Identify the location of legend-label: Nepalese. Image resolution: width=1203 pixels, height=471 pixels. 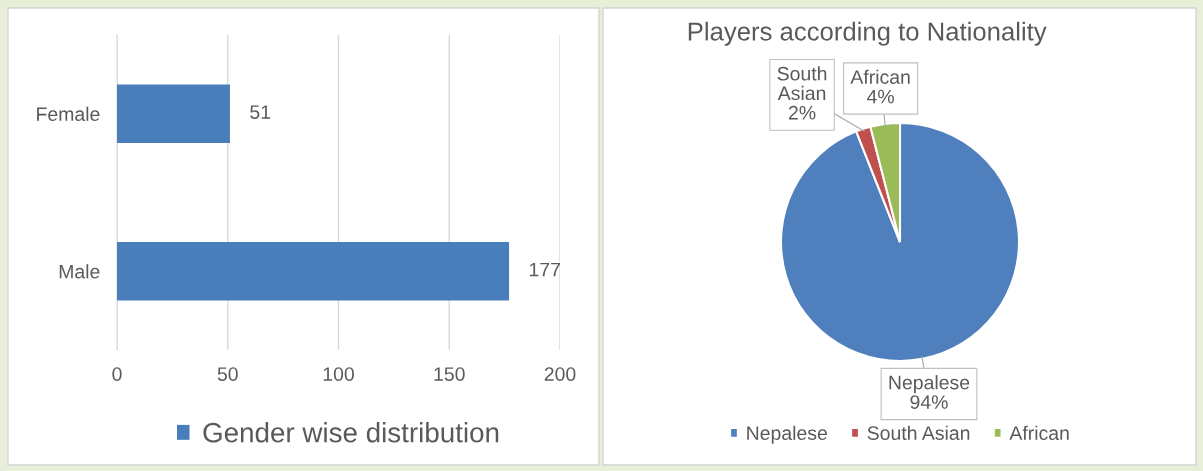
(787, 434).